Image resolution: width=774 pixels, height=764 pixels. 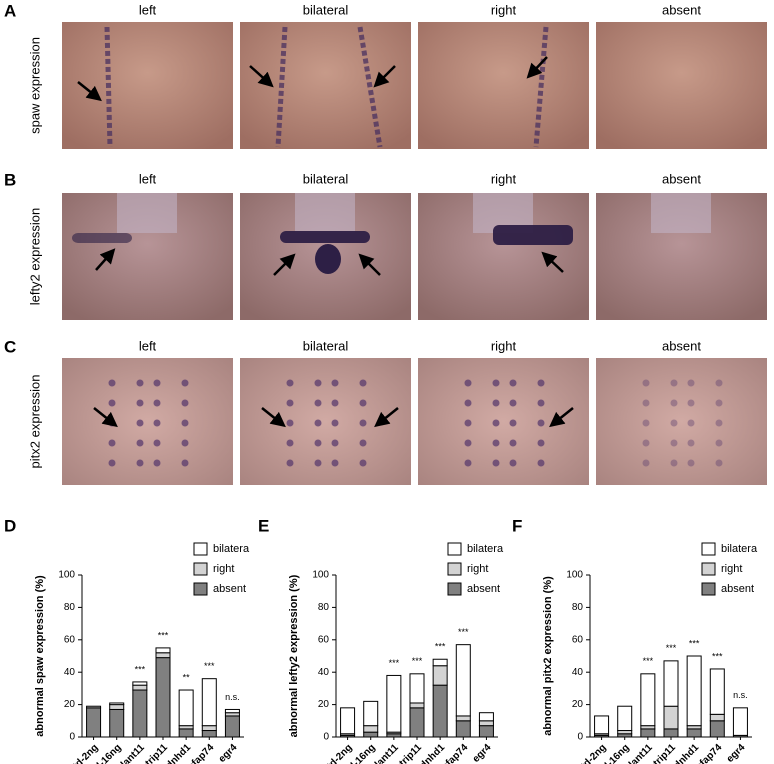 What do you see at coordinates (578, 607) in the screenshot?
I see `y-tick-label: 80` at bounding box center [578, 607].